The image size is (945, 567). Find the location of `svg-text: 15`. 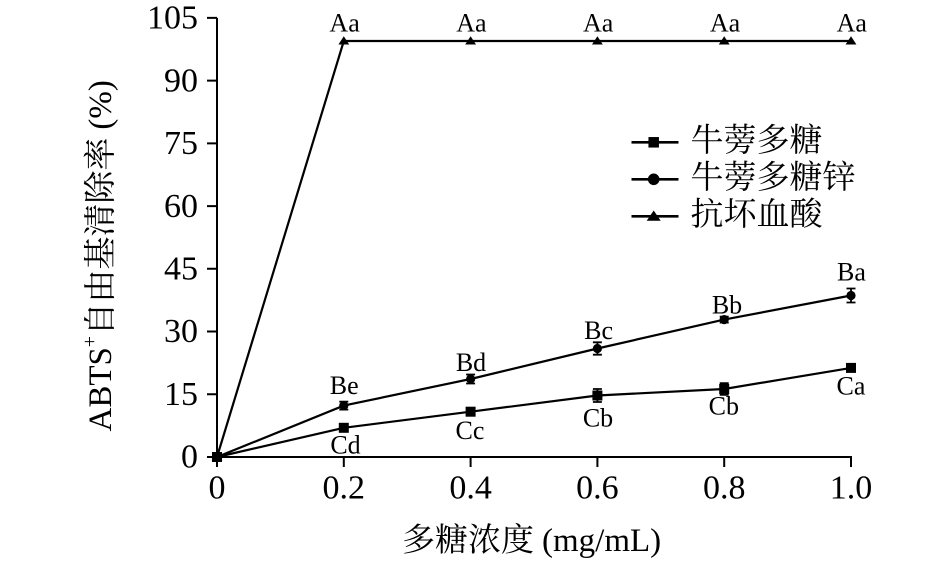

svg-text: 15 is located at coordinates (181, 394).